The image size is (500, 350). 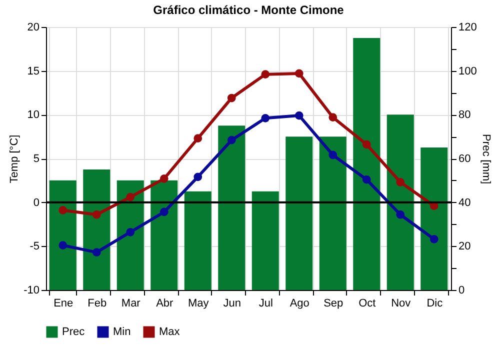 What do you see at coordinates (64, 304) in the screenshot?
I see `x-tick-label: Ene` at bounding box center [64, 304].